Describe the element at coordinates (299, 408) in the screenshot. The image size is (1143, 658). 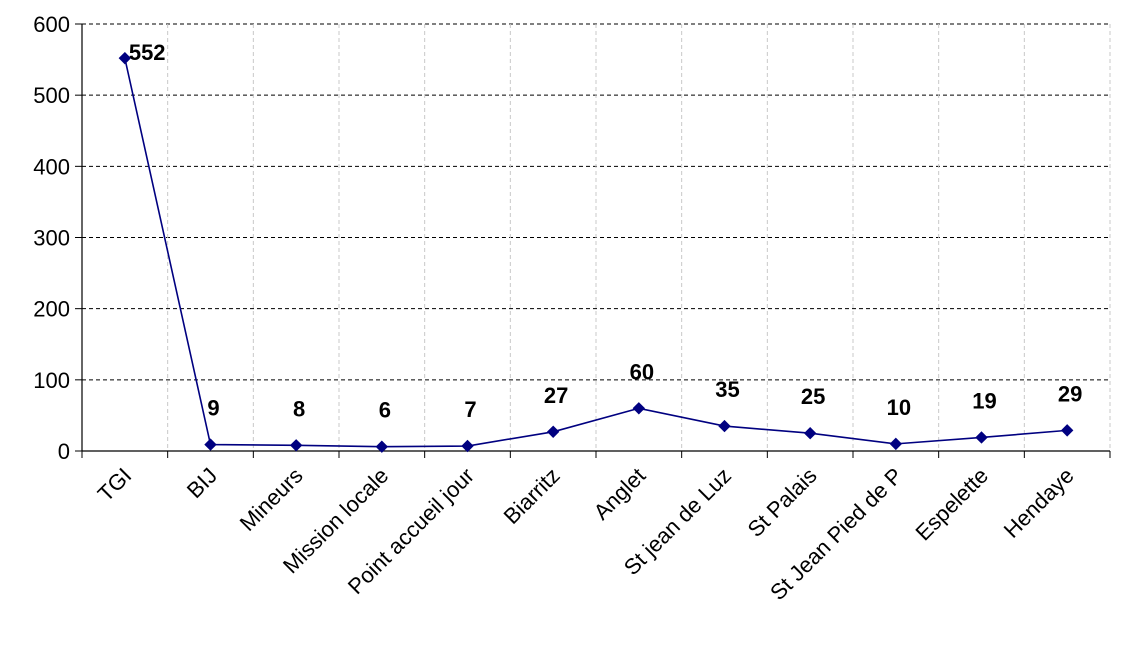
I see `data-label: 8` at that location.